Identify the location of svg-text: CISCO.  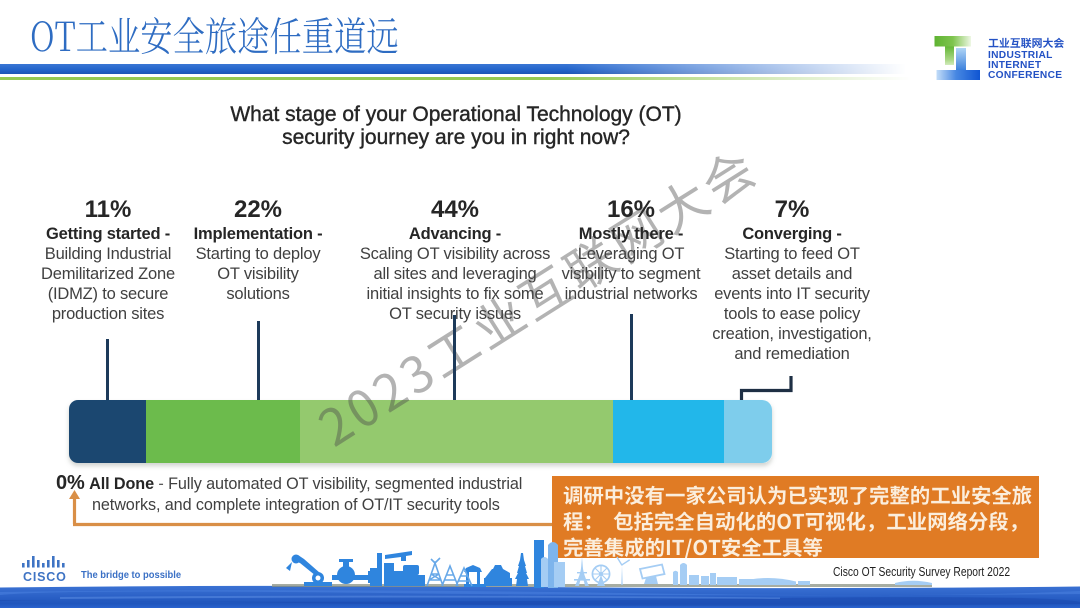
(45, 577).